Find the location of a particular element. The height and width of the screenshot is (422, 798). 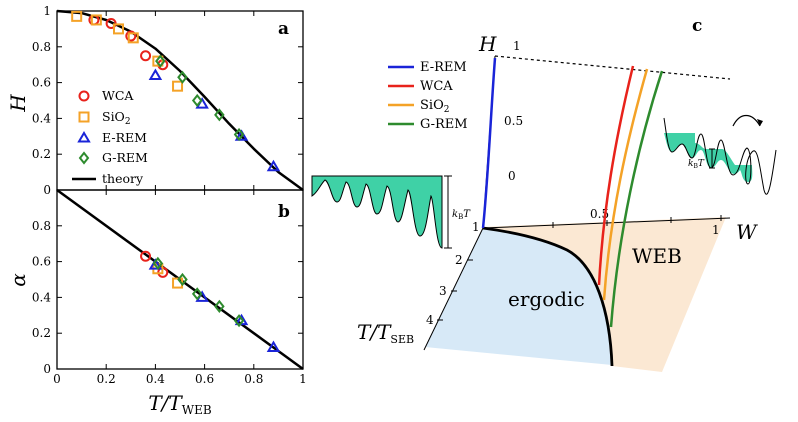

y-tick-label-b-4: 0.8 is located at coordinates (41, 226).